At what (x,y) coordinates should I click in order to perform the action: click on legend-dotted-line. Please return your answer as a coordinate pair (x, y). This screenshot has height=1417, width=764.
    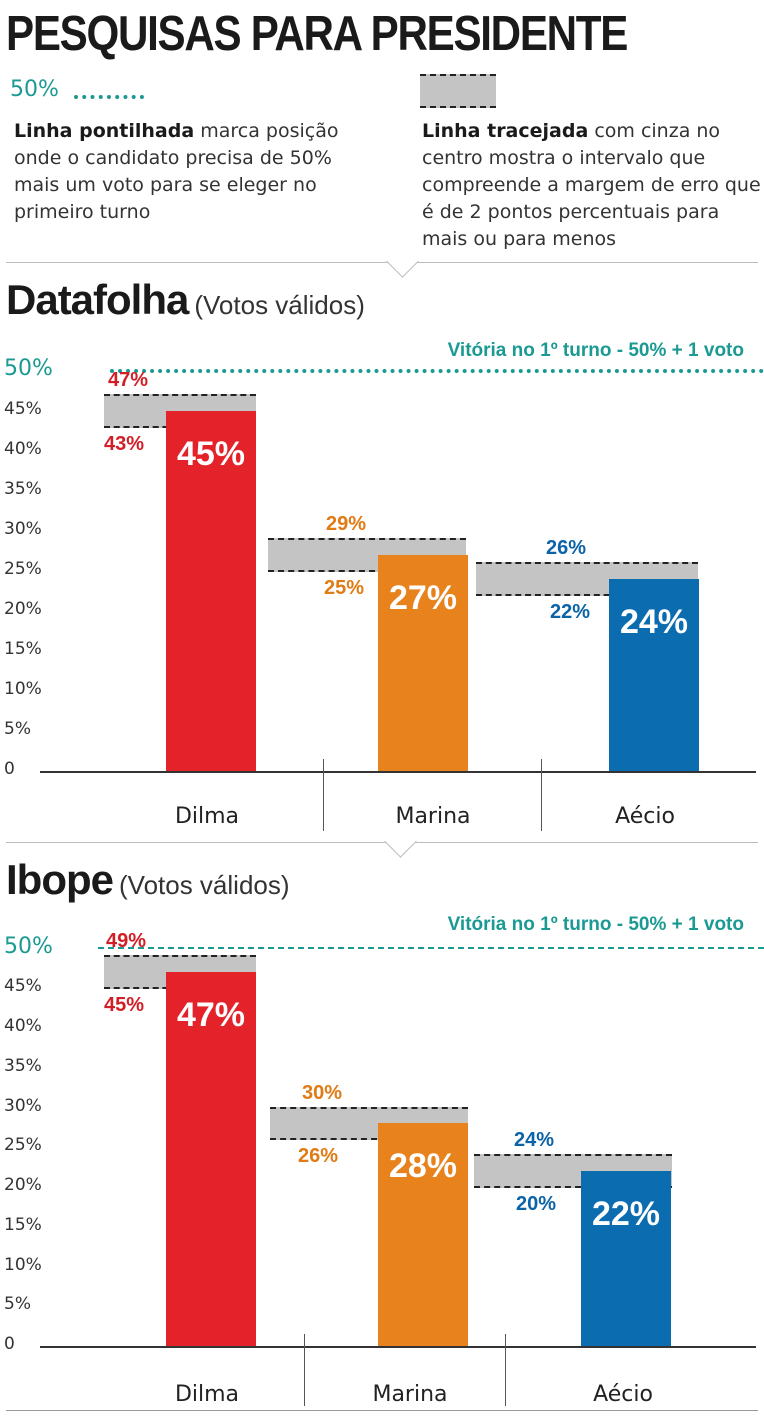
    Looking at the image, I should click on (109, 97).